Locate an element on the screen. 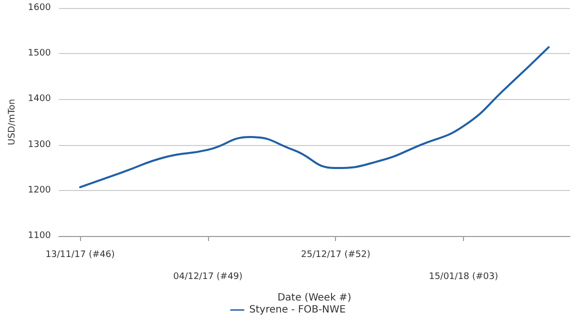 Image resolution: width=576 pixels, height=320 pixels. y-tick-label: 1400 is located at coordinates (40, 99).